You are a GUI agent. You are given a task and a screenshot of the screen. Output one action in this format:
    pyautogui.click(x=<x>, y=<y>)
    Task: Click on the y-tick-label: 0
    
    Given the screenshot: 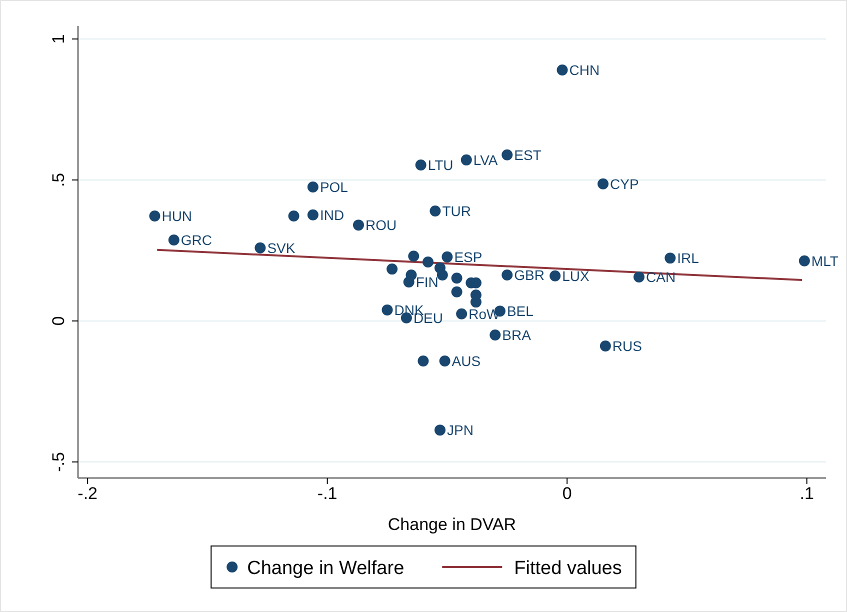 What is the action you would take?
    pyautogui.click(x=58, y=321)
    